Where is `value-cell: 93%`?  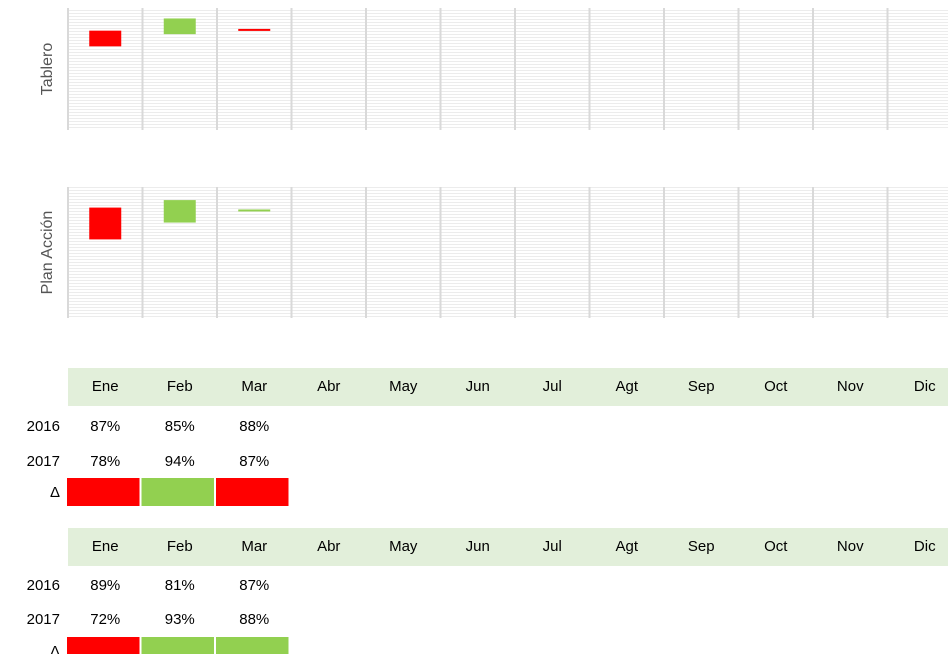 value-cell: 93% is located at coordinates (180, 619).